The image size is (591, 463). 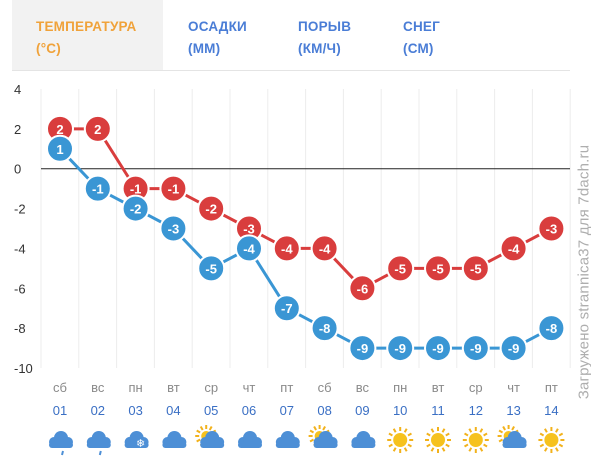 I want to click on day-temperature-point: -5, so click(x=475, y=268).